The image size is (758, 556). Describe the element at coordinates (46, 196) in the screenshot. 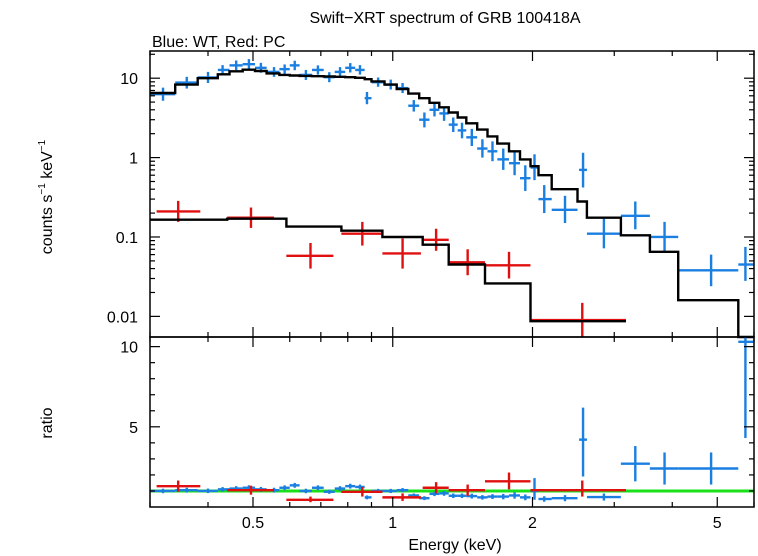

I see `y-axis-label-top: counts s−1 keV−1` at that location.